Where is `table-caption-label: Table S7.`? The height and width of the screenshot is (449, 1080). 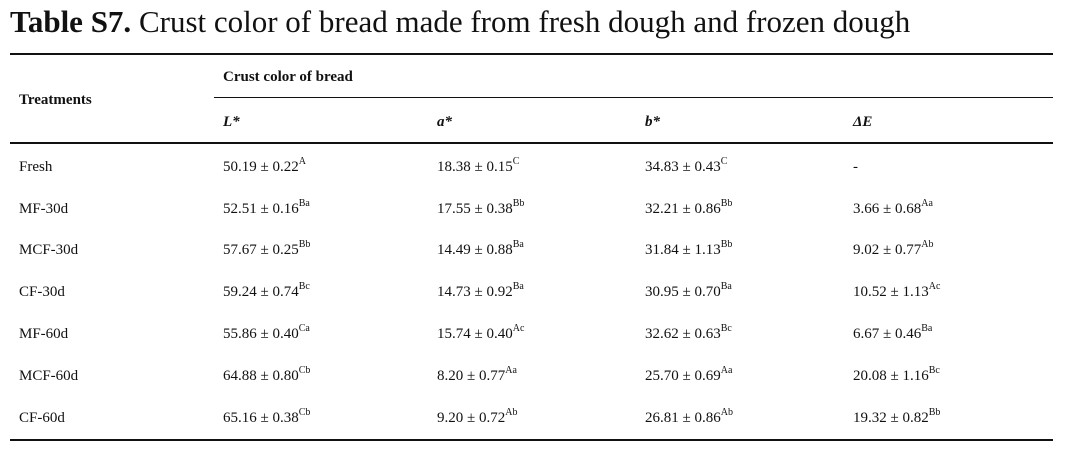 table-caption-label: Table S7. is located at coordinates (71, 21).